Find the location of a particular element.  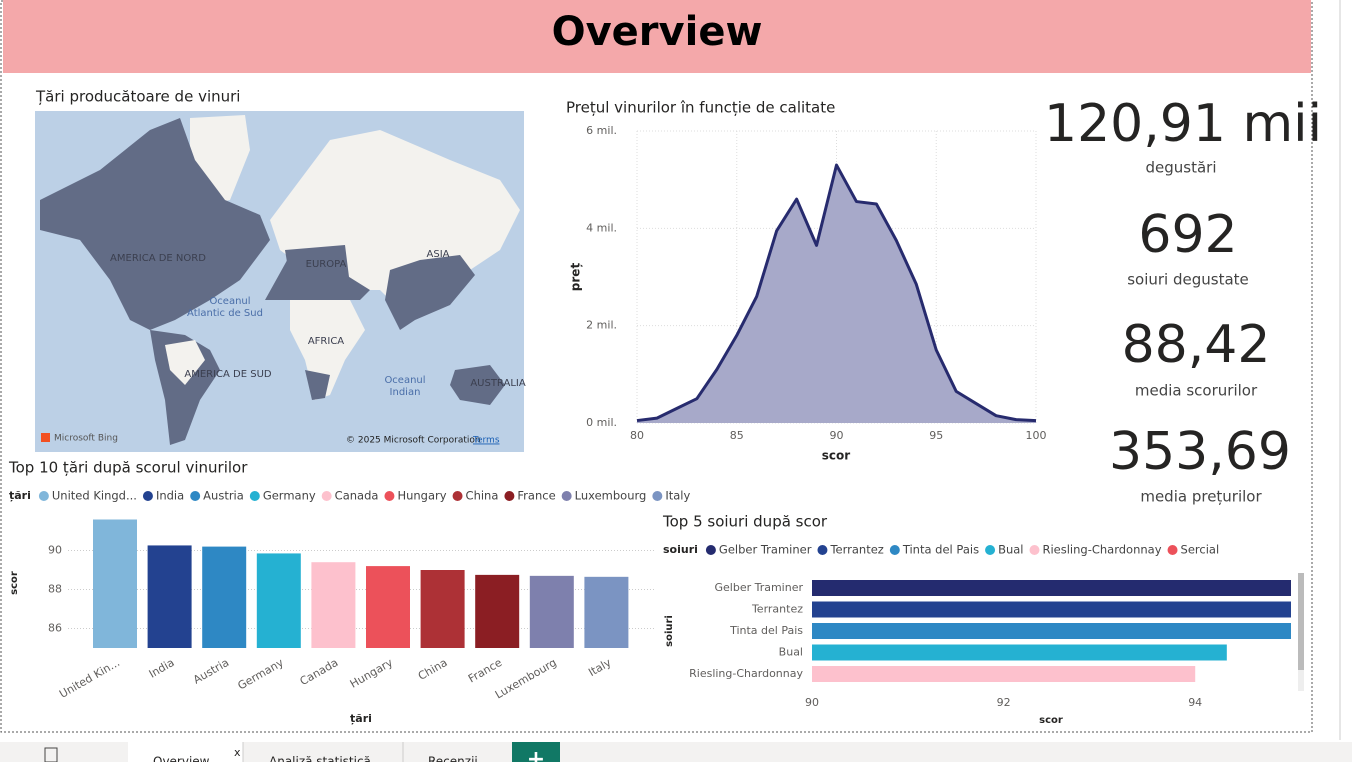

map-label: Oceanul is located at coordinates (404, 380).